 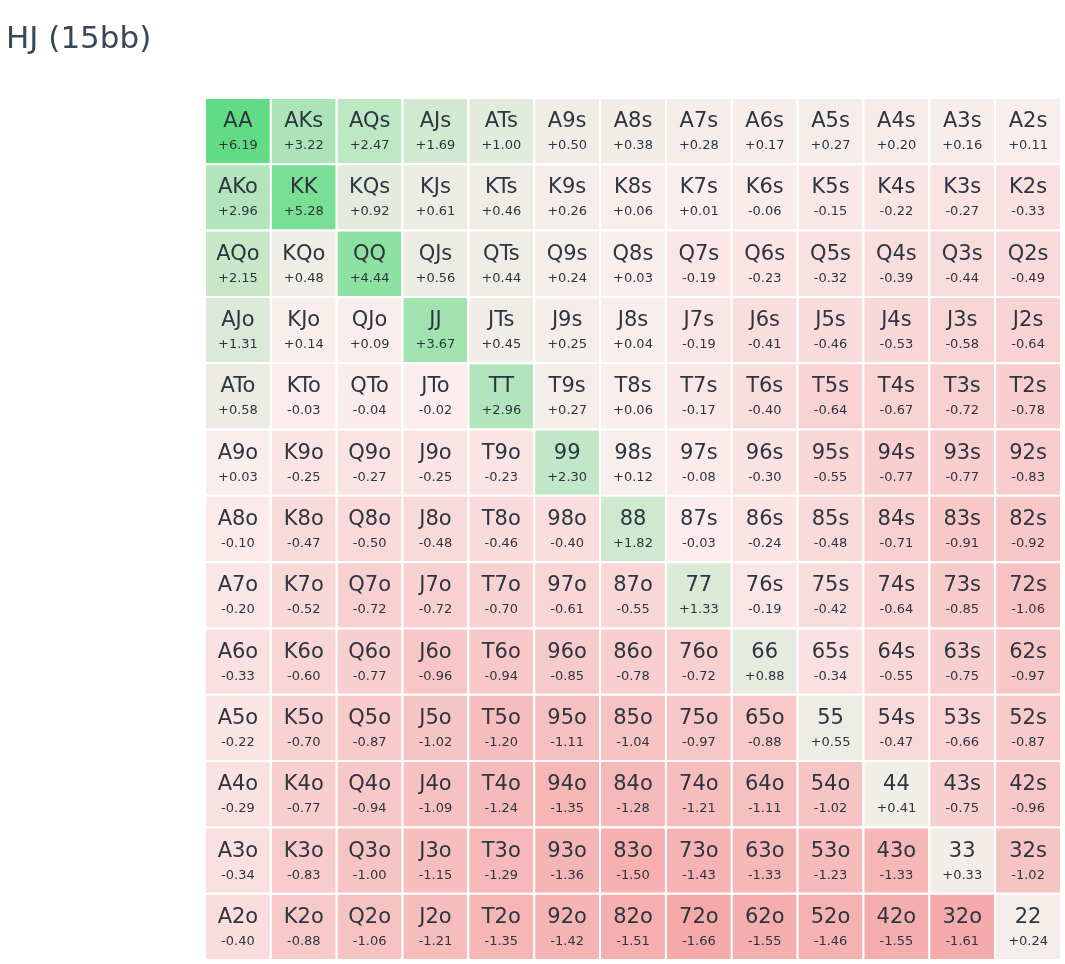 What do you see at coordinates (699, 940) in the screenshot?
I see `data-label: -1.66` at bounding box center [699, 940].